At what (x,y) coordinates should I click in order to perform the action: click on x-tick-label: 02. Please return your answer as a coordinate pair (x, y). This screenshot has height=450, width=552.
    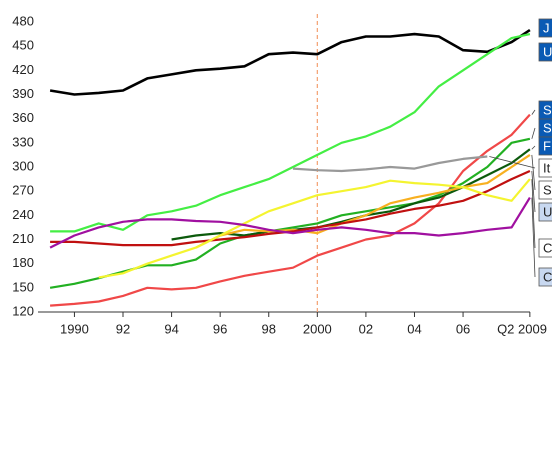
    Looking at the image, I should click on (366, 328).